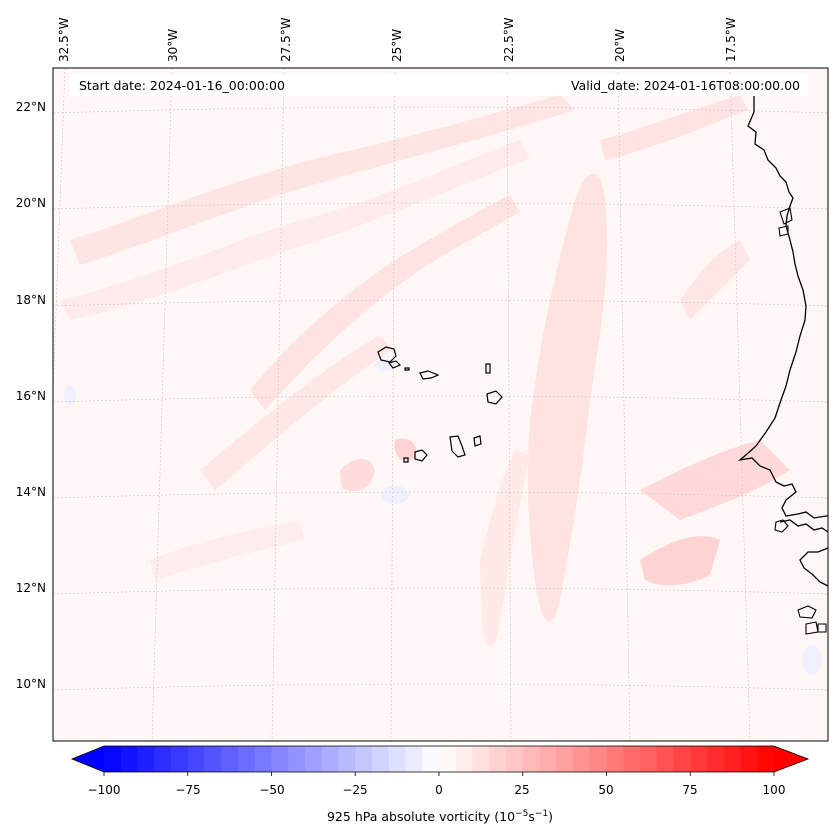  Describe the element at coordinates (354, 790) in the screenshot. I see `colorbar-tick: −25` at that location.